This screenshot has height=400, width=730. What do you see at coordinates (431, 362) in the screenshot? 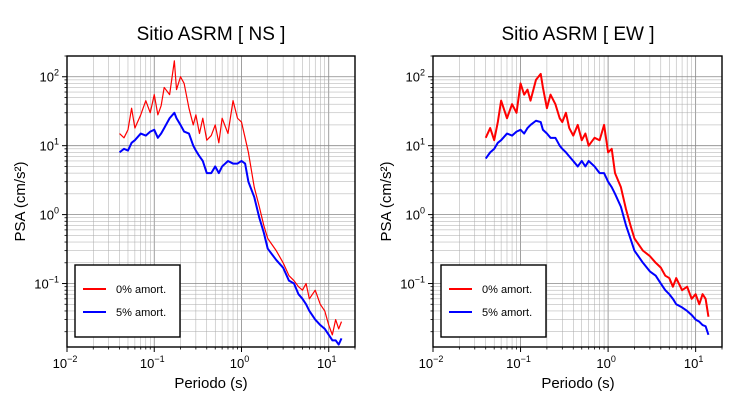
I see `chart-2-x-tick-label: 10⁻²` at bounding box center [431, 362].